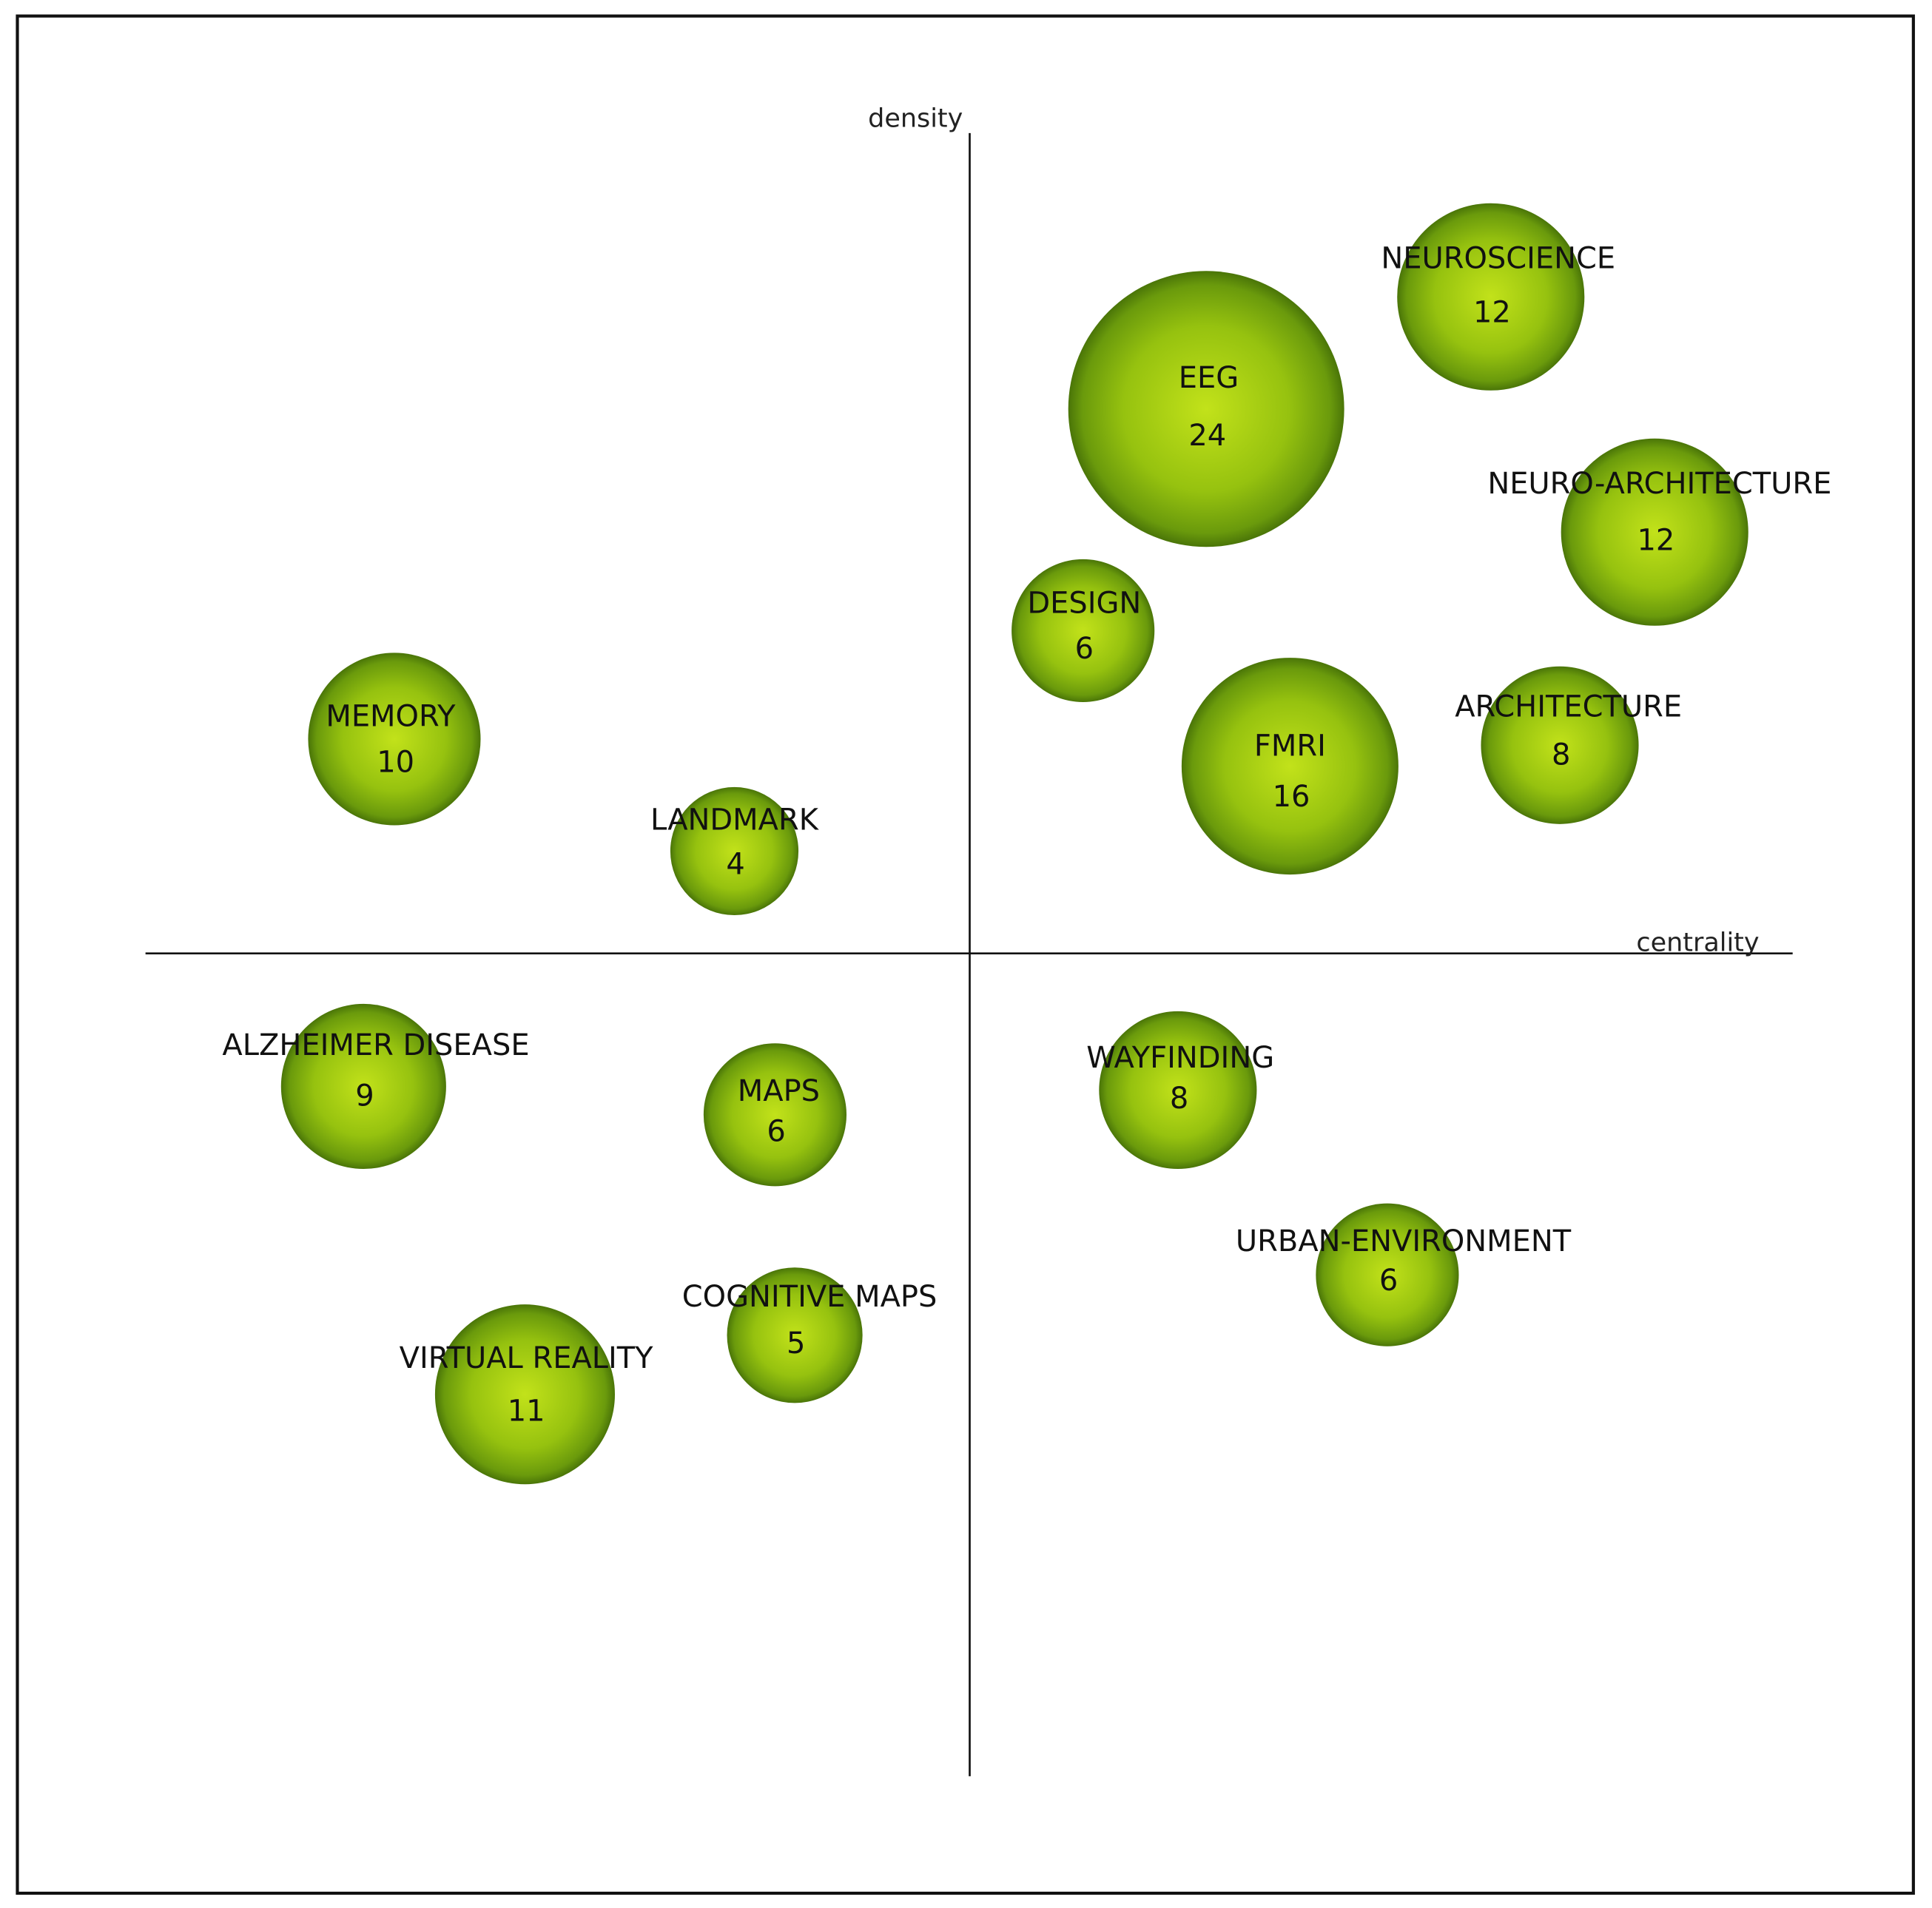 This screenshot has width=1932, height=1908. Describe the element at coordinates (396, 762) in the screenshot. I see `bubble-count: 10` at that location.